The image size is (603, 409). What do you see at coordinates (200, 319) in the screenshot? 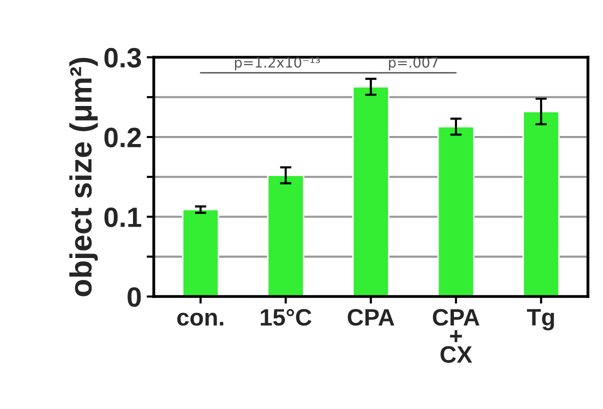
I see `x-tick-label: con.` at bounding box center [200, 319].